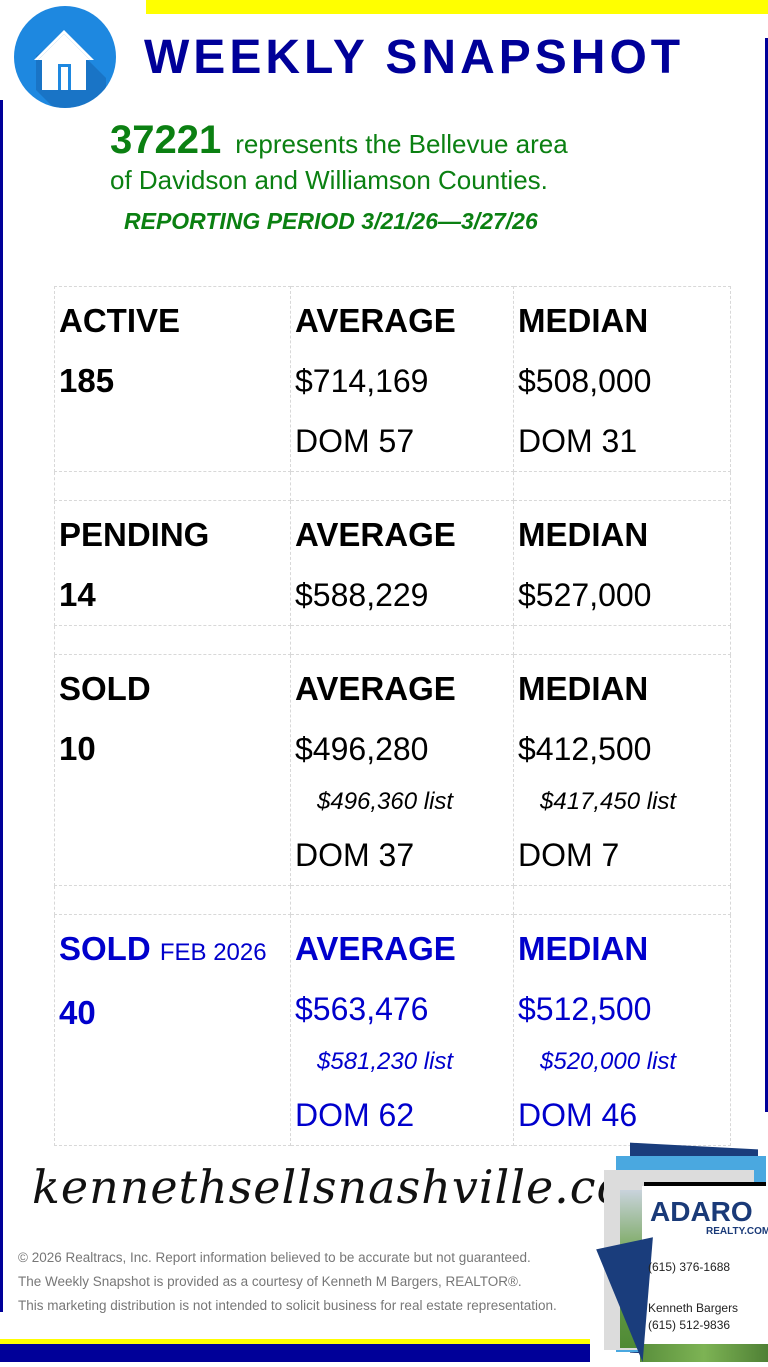 The height and width of the screenshot is (1367, 768). What do you see at coordinates (385, 801) in the screenshot?
I see `sold-average-list: $496,360 list` at bounding box center [385, 801].